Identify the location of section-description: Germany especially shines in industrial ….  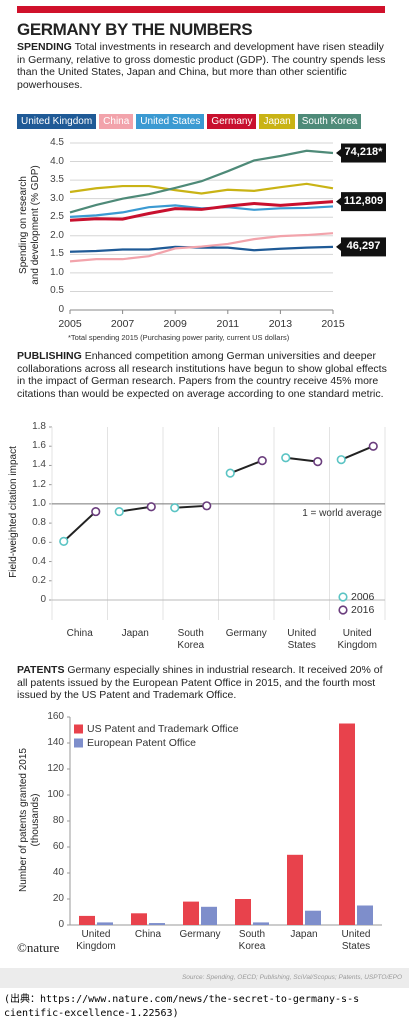
(200, 683).